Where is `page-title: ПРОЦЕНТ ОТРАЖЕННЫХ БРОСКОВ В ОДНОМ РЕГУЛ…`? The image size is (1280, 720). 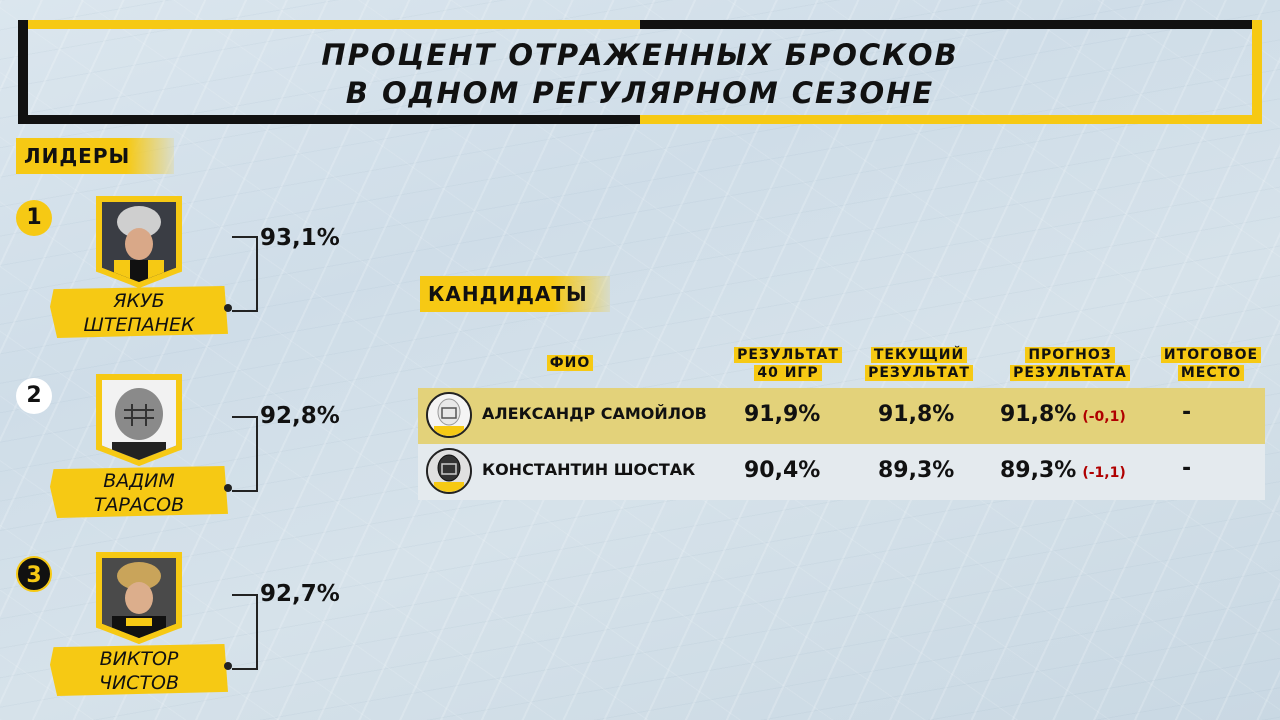 page-title: ПРОЦЕНТ ОТРАЖЕННЫХ БРОСКОВ В ОДНОМ РЕГУЛ… is located at coordinates (640, 74).